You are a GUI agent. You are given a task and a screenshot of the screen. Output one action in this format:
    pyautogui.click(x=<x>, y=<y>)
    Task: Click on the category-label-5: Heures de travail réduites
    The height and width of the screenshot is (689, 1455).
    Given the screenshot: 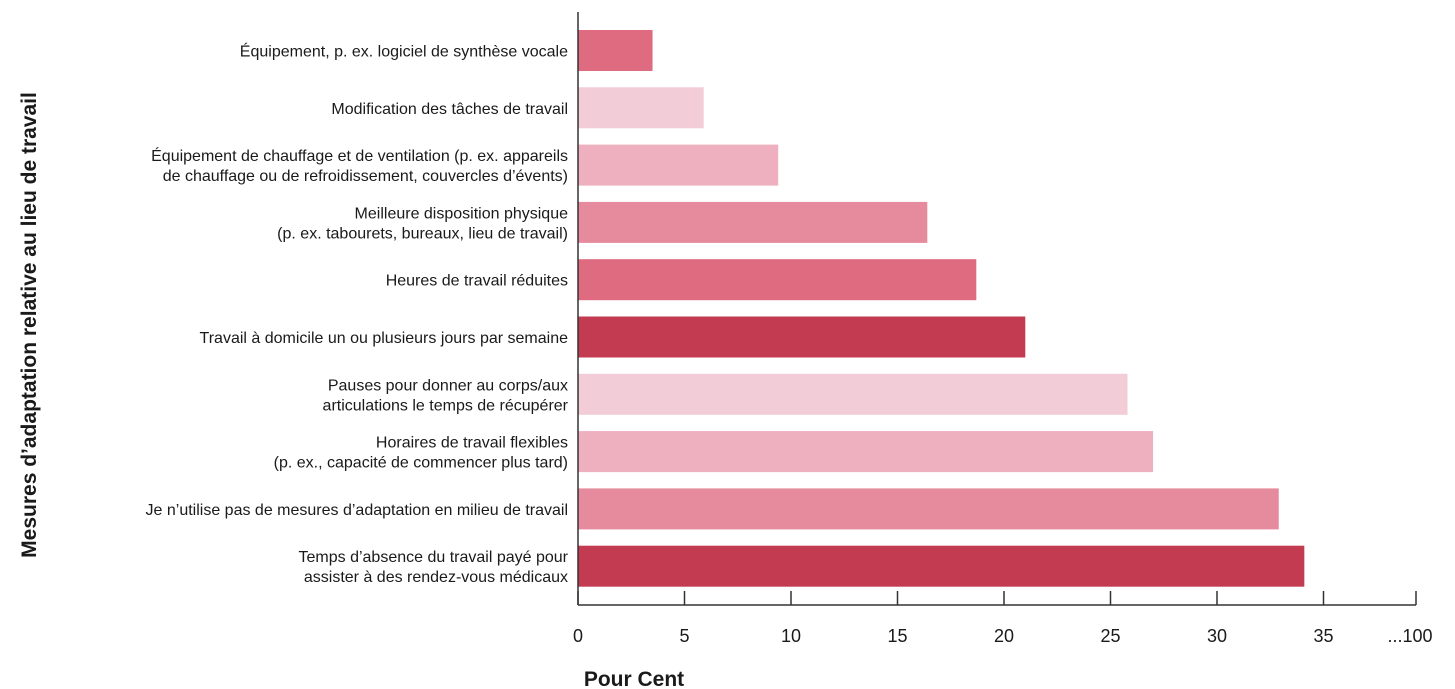 What is the action you would take?
    pyautogui.click(x=477, y=281)
    